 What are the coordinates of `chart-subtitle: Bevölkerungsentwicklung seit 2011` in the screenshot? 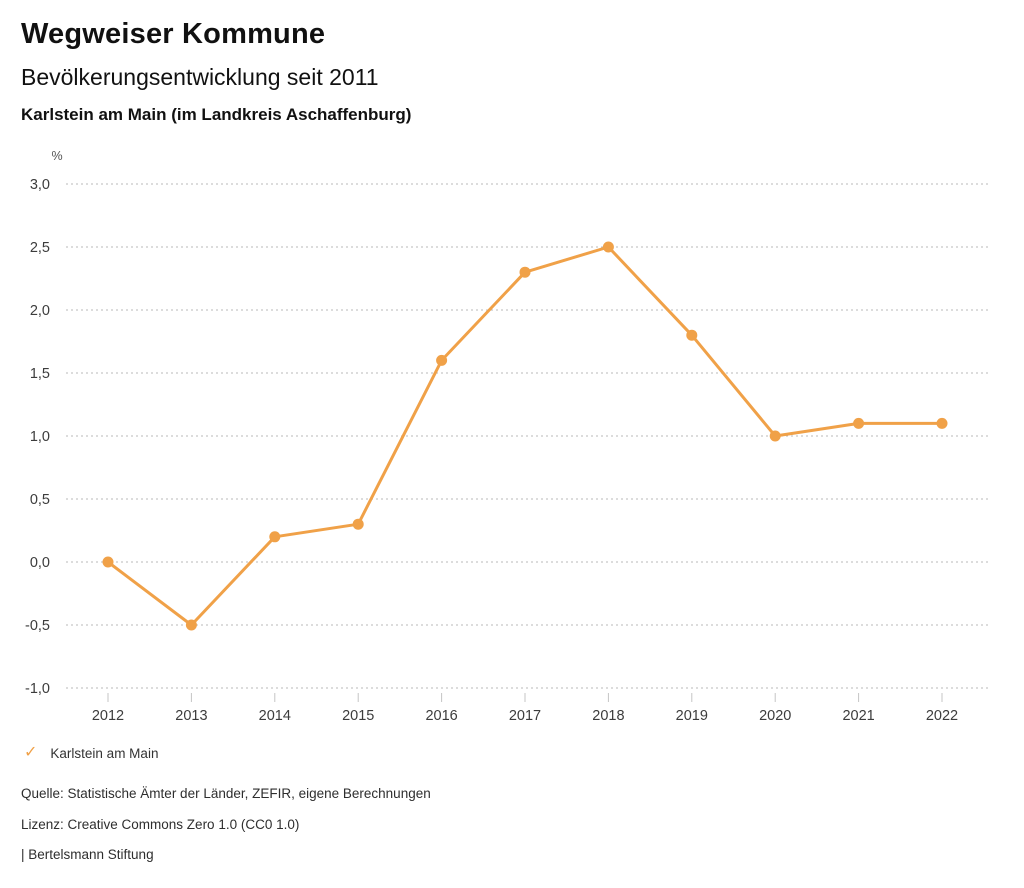 It's located at (200, 77).